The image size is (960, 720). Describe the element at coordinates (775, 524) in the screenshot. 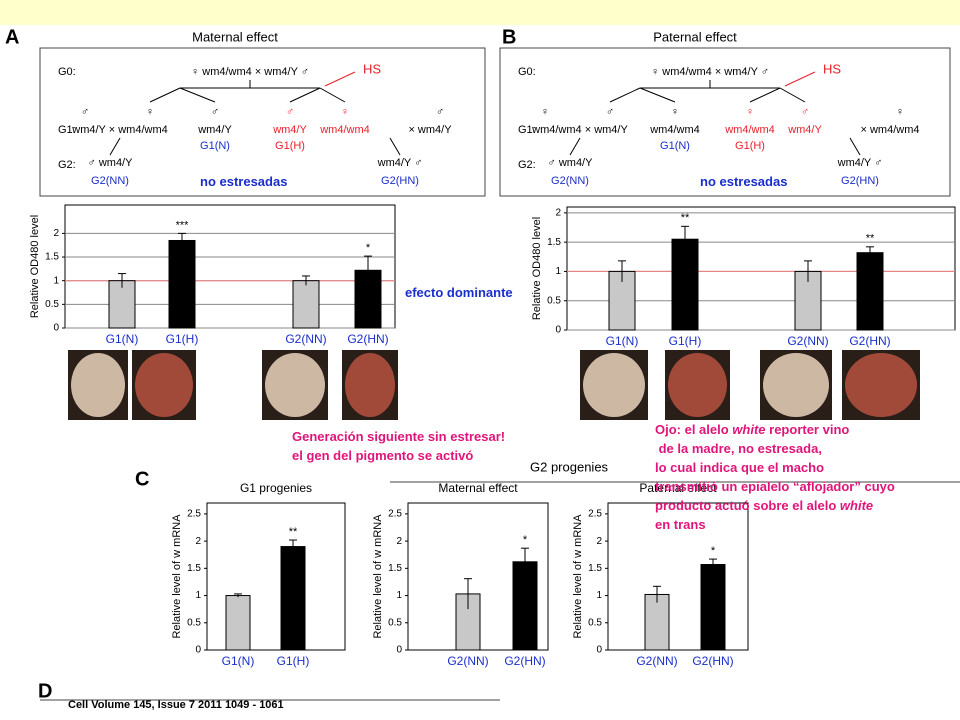

I see `ojo-line: en trans` at that location.